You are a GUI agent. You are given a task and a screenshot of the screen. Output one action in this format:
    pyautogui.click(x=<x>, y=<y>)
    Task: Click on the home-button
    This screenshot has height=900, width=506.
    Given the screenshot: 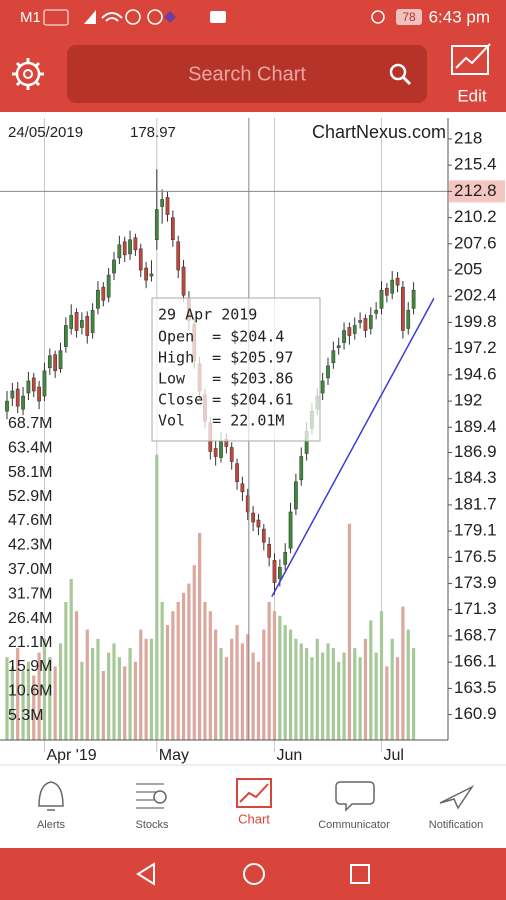 What is the action you would take?
    pyautogui.click(x=254, y=874)
    